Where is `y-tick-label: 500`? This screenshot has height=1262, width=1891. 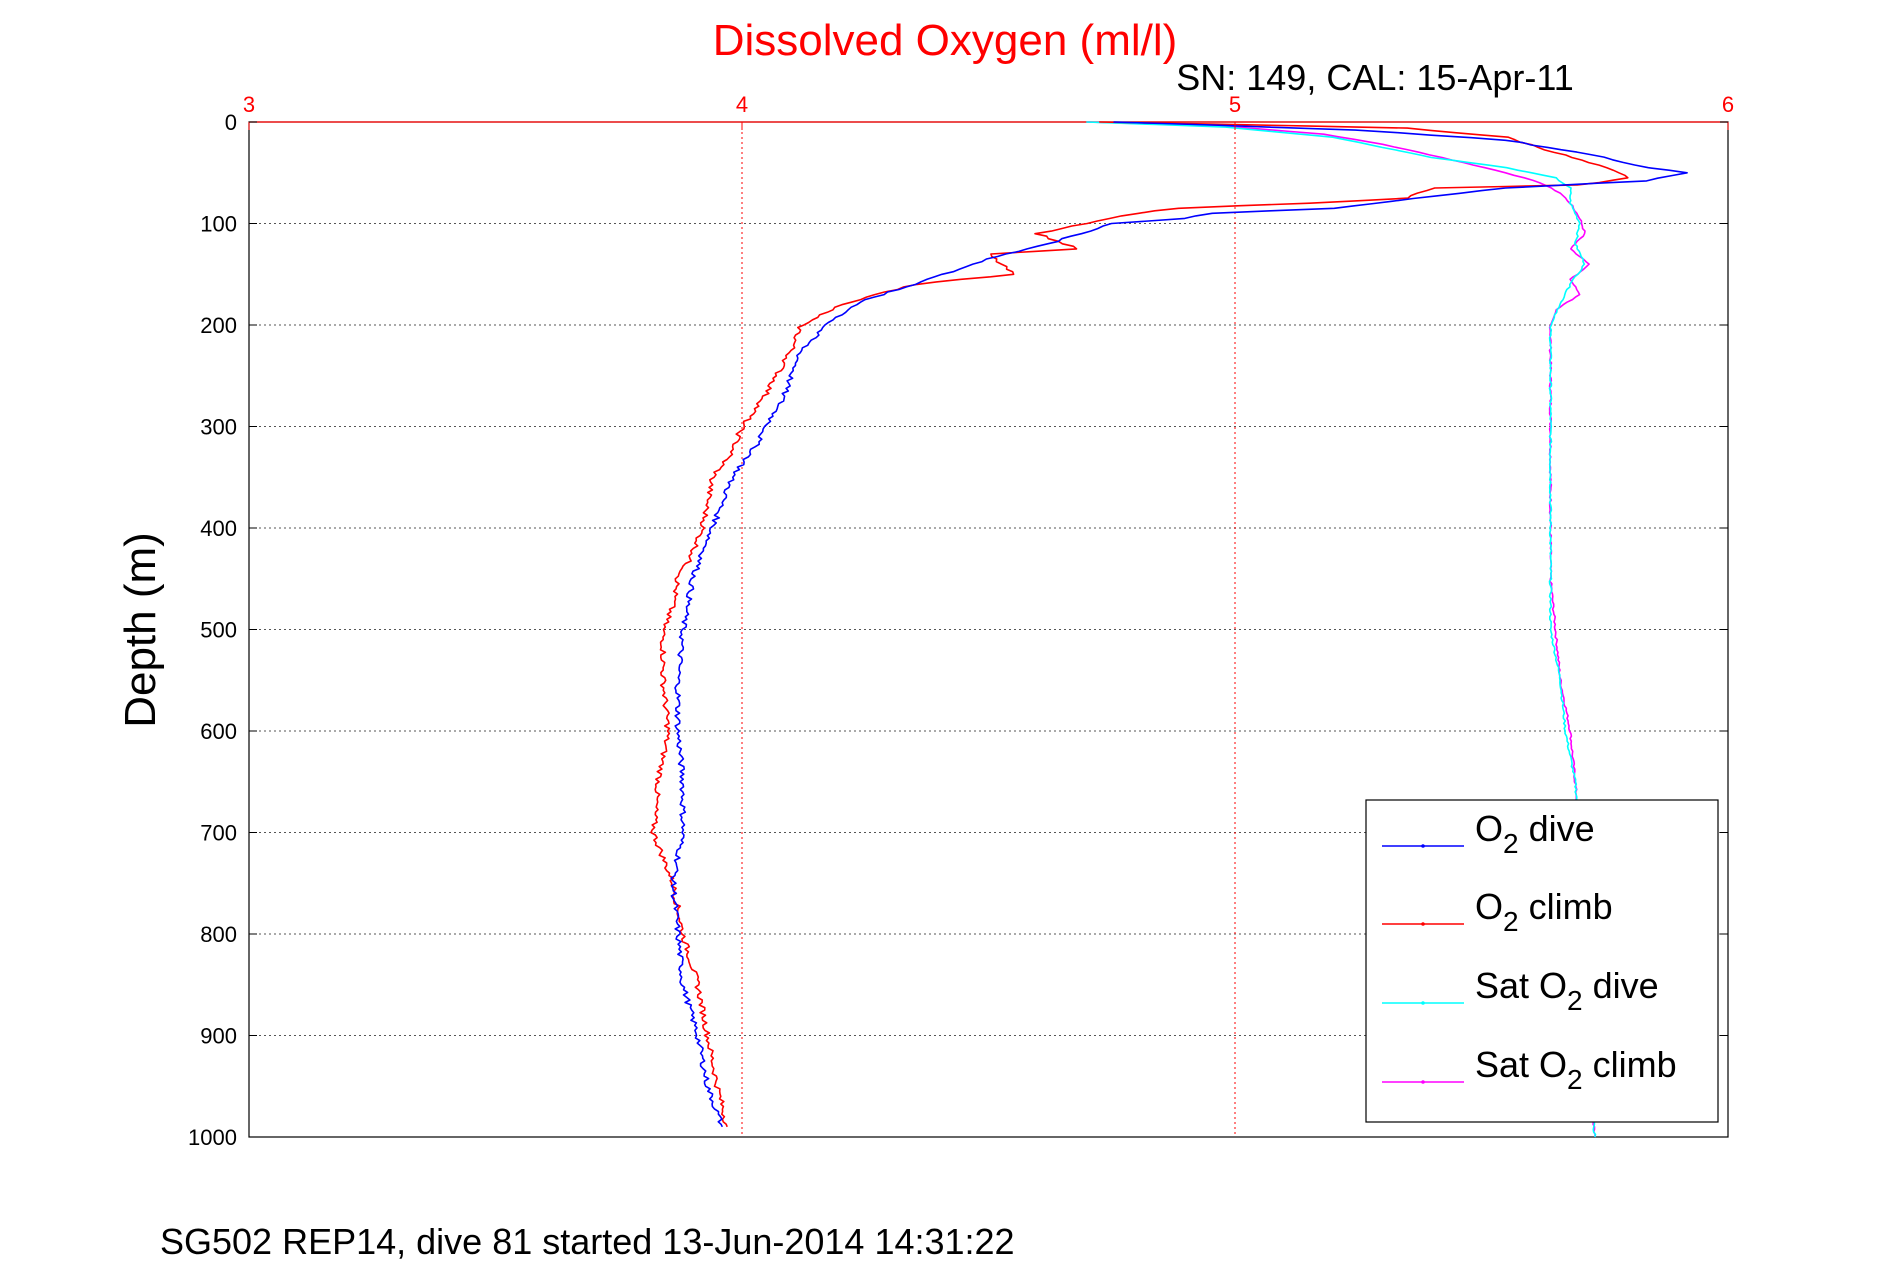 y-tick-label: 500 is located at coordinates (218, 630).